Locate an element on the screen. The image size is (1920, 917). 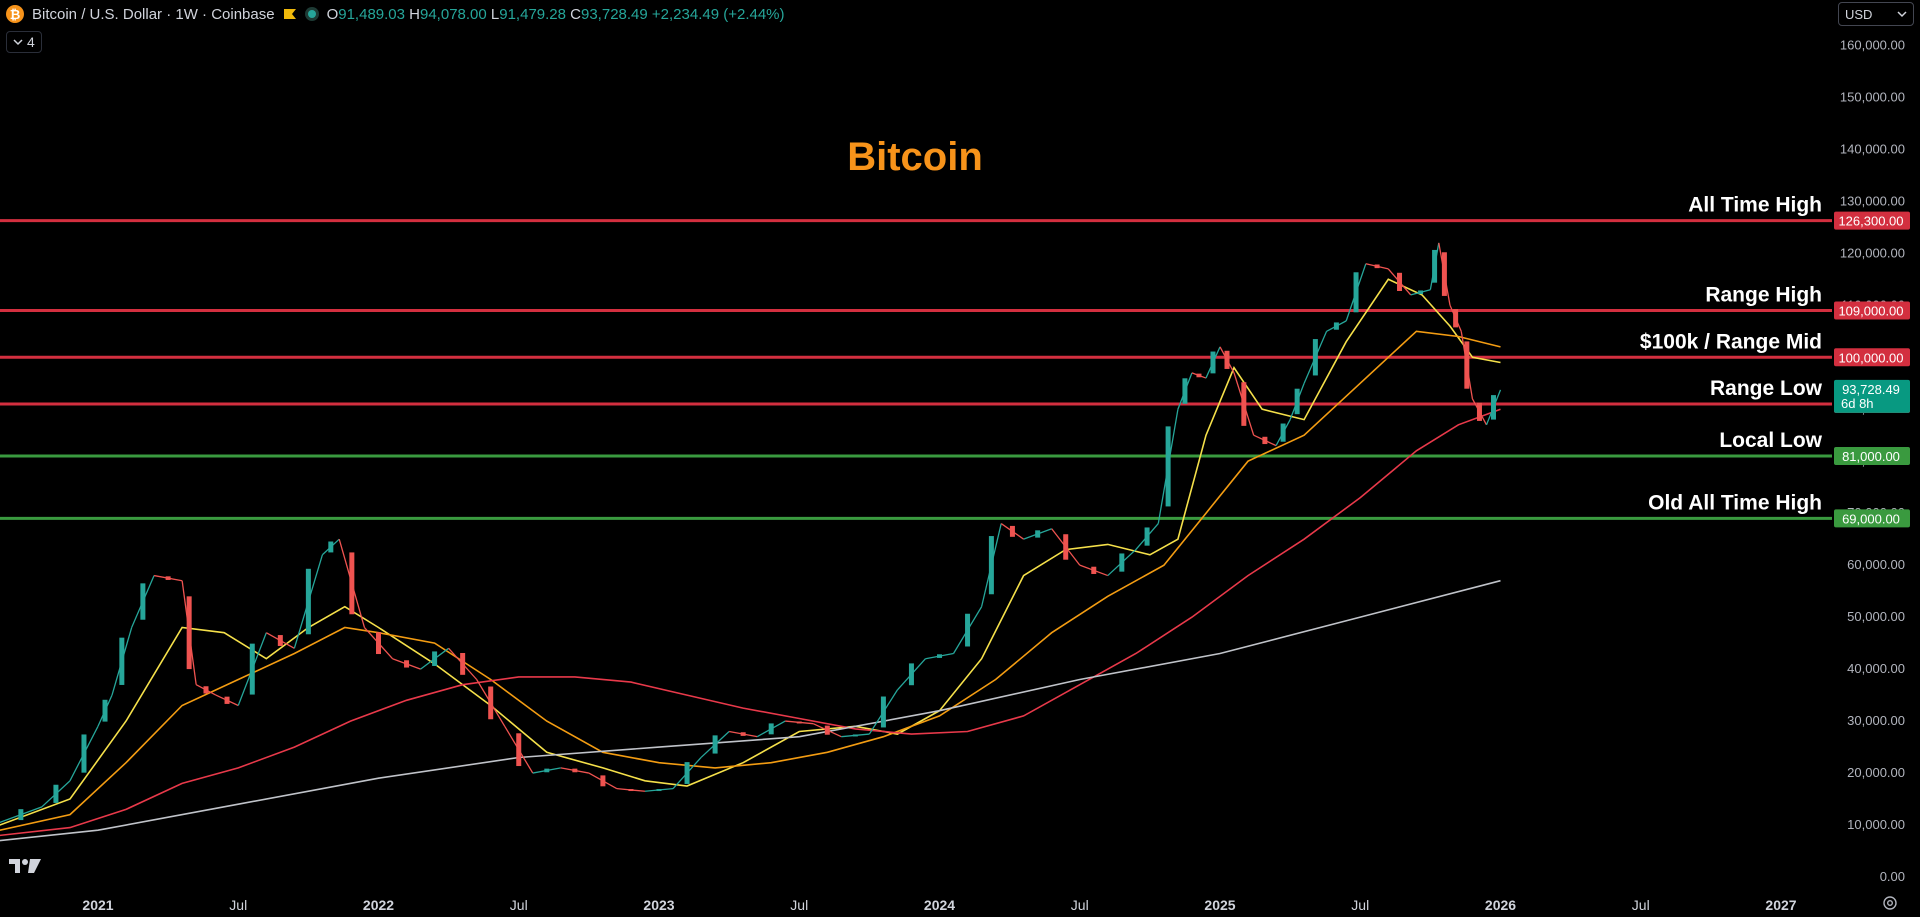
last-price-text: 93,728.49 is located at coordinates (1871, 389).